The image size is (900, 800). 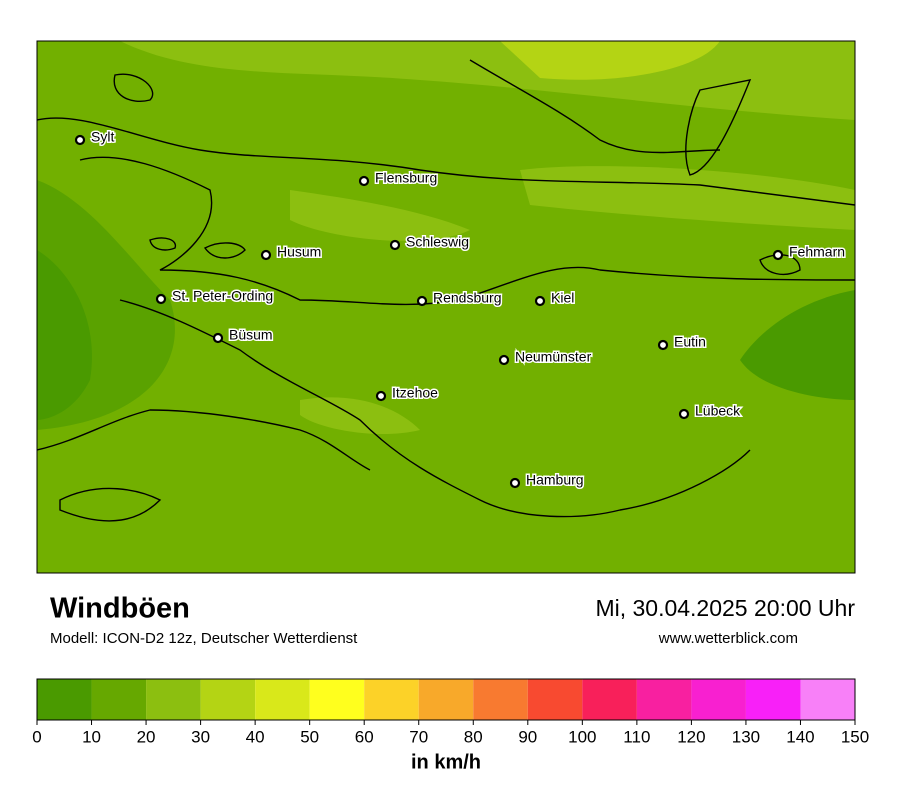 I want to click on colorbar-frame, so click(x=446, y=699).